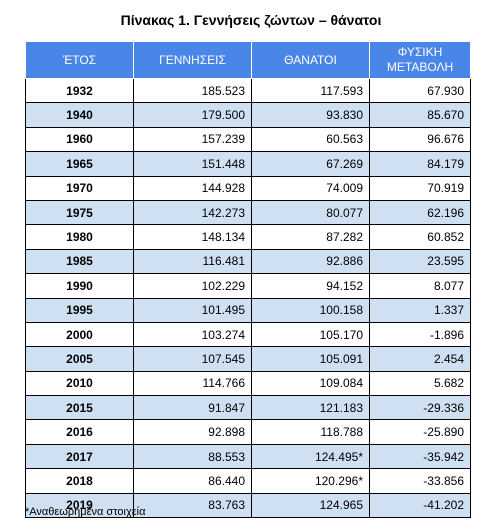 The width and height of the screenshot is (502, 525). I want to click on natural-change-cell: 2.454, so click(420, 359).